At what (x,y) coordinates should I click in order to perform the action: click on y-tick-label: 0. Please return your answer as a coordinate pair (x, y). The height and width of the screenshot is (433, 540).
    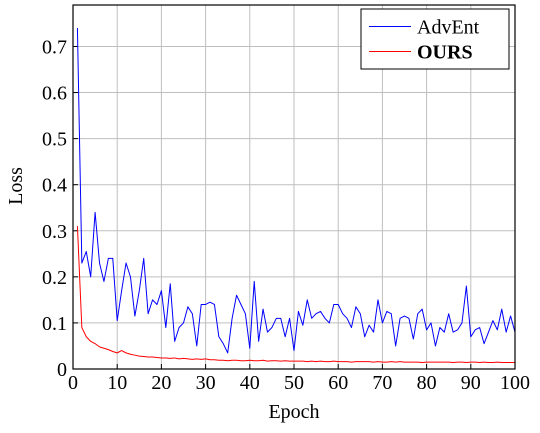
    Looking at the image, I should click on (62, 370).